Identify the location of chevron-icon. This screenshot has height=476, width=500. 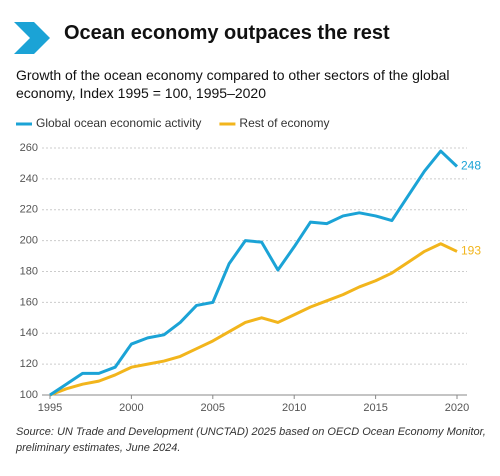
(32, 38).